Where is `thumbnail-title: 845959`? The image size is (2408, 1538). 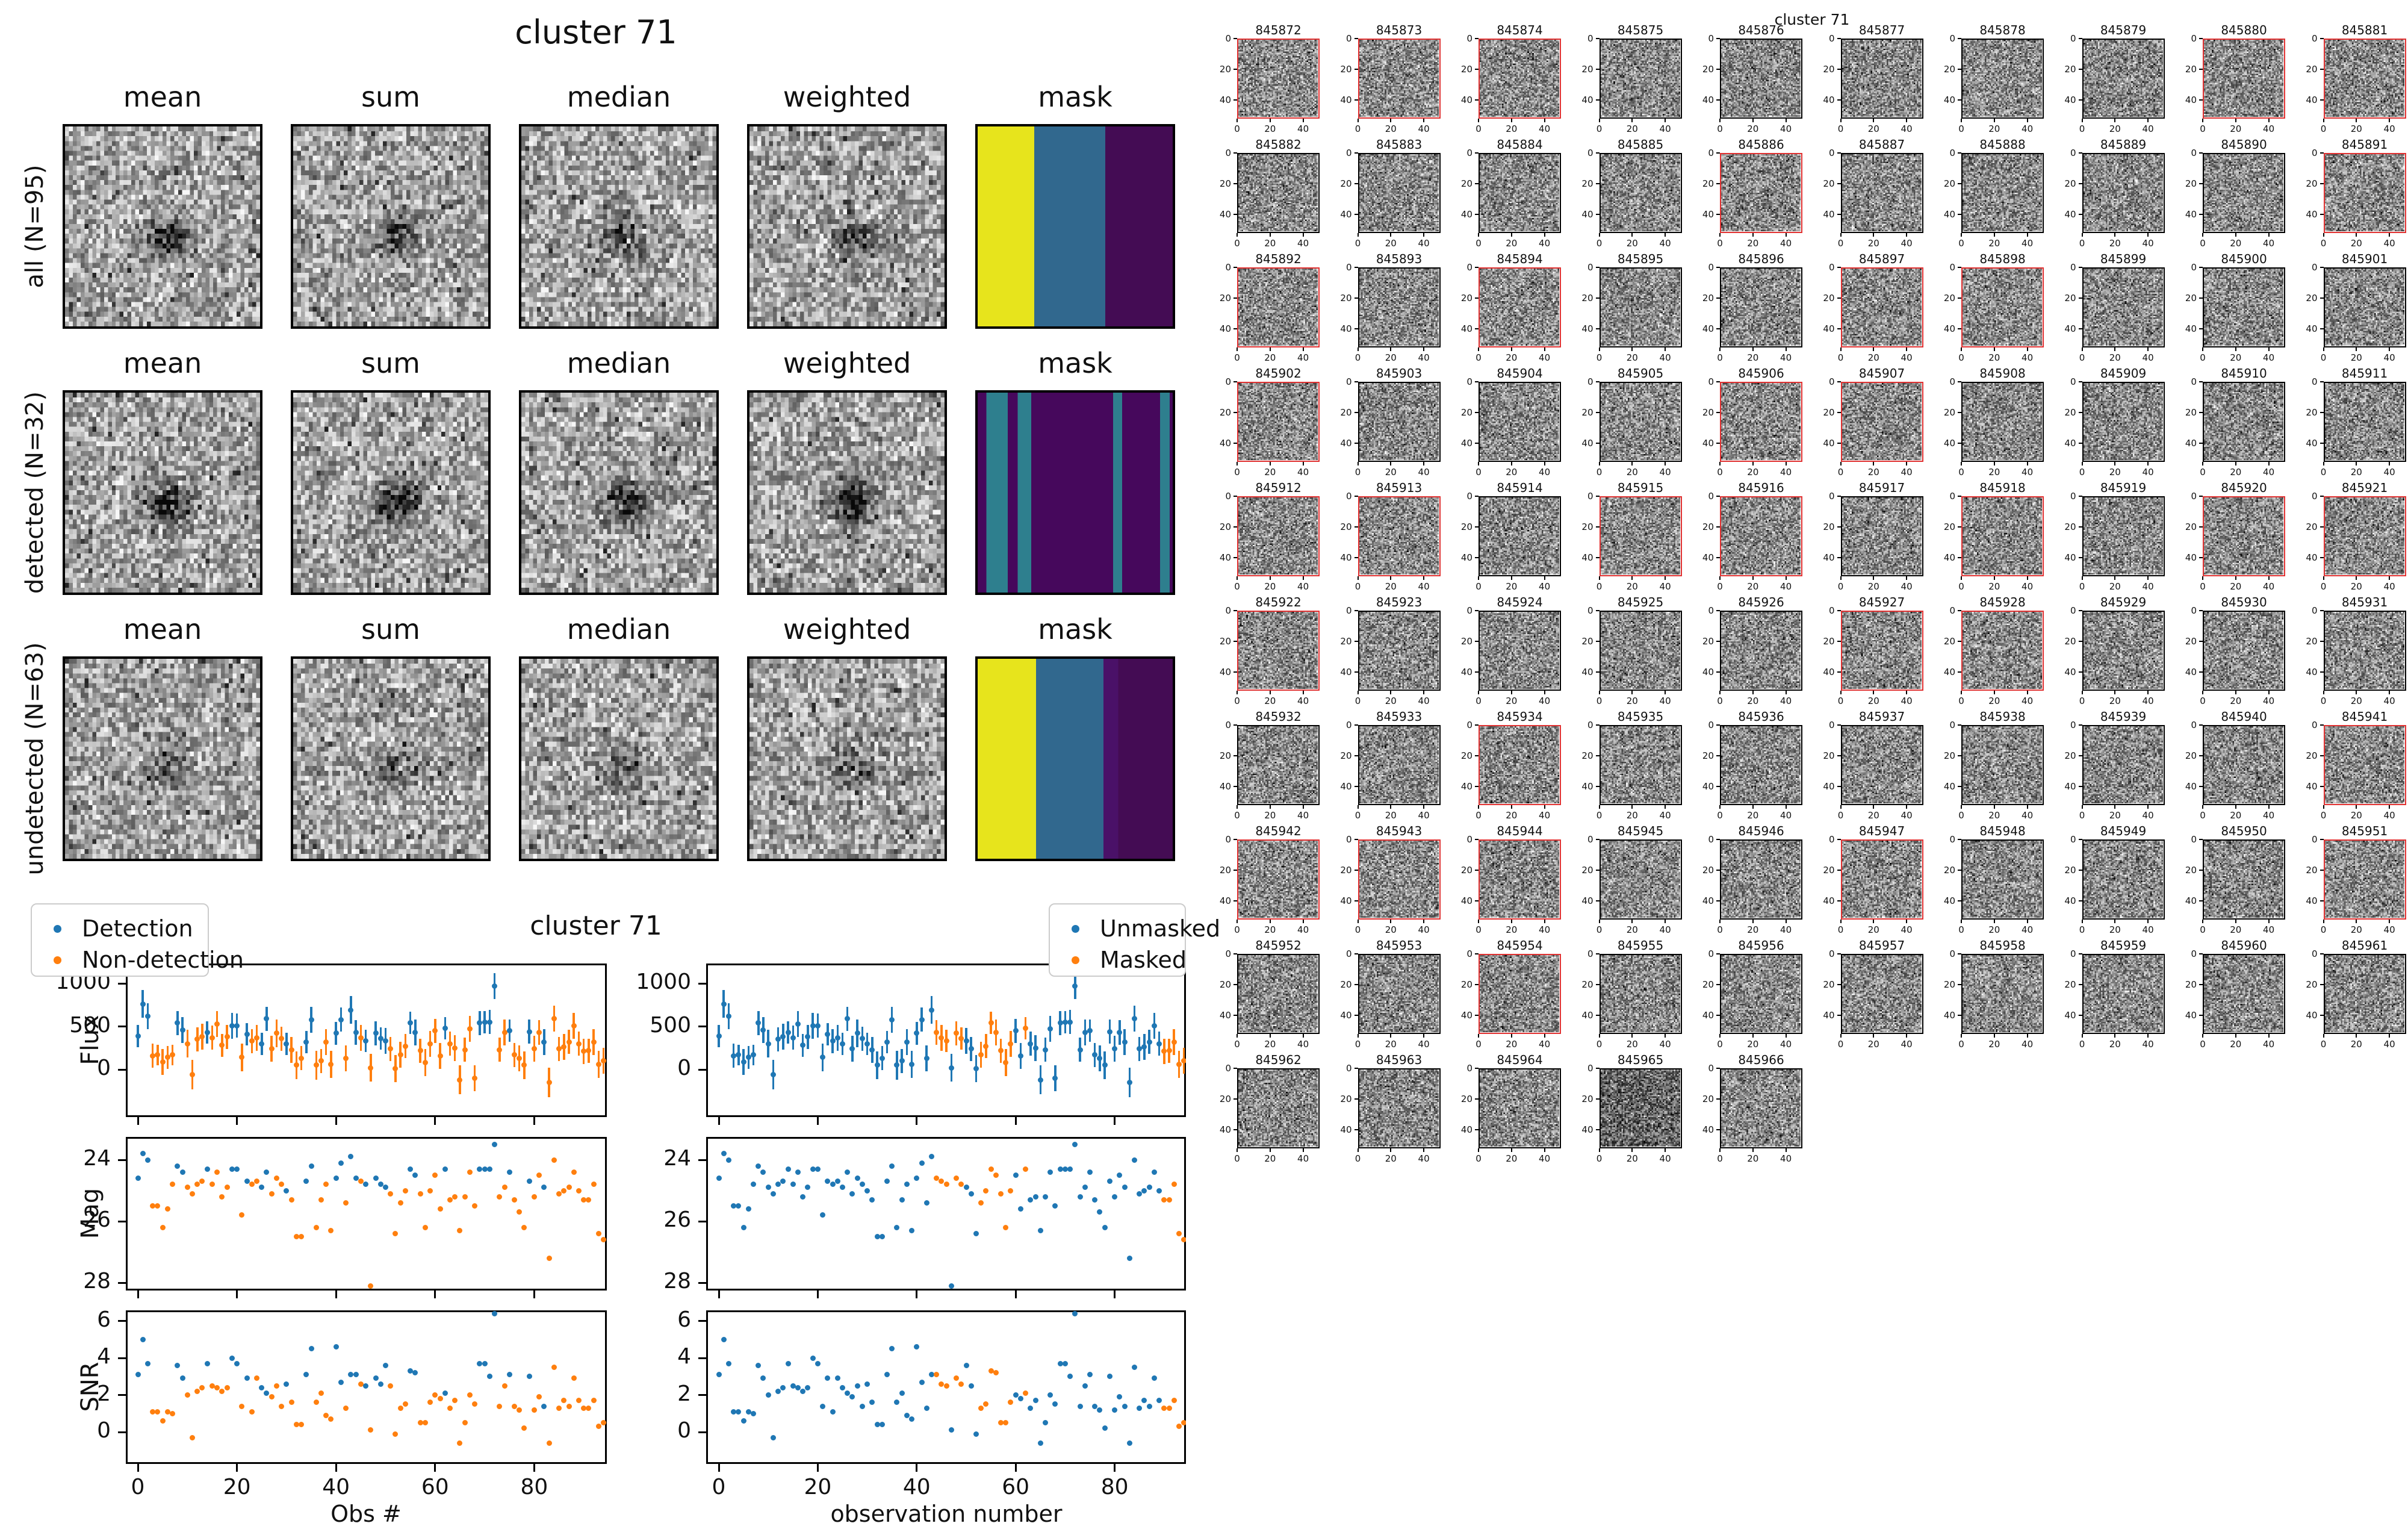 thumbnail-title: 845959 is located at coordinates (2123, 945).